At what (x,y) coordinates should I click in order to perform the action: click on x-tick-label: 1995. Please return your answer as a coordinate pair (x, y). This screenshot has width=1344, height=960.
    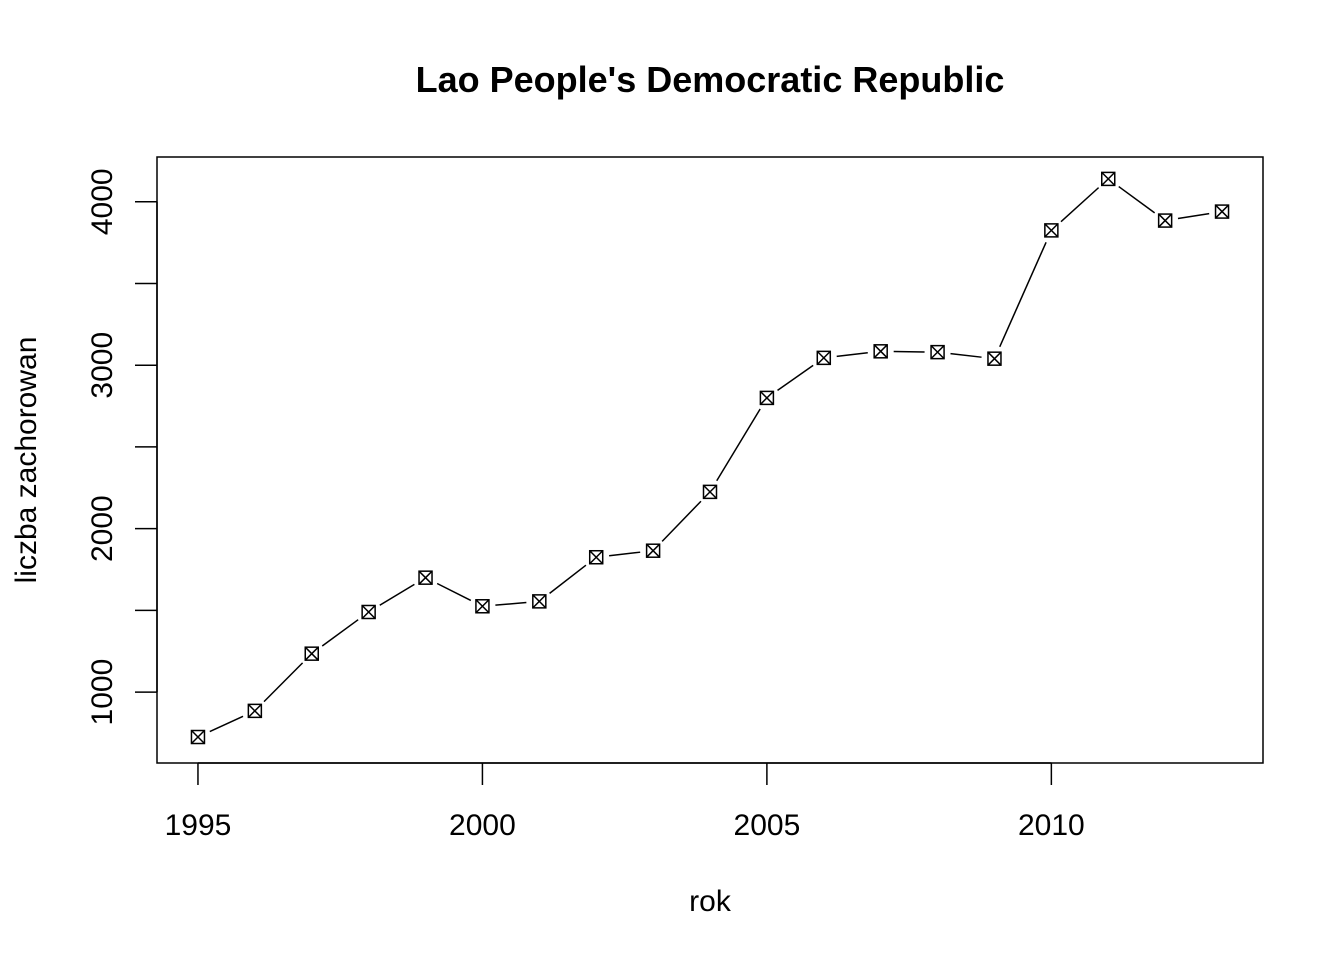
    Looking at the image, I should click on (198, 825).